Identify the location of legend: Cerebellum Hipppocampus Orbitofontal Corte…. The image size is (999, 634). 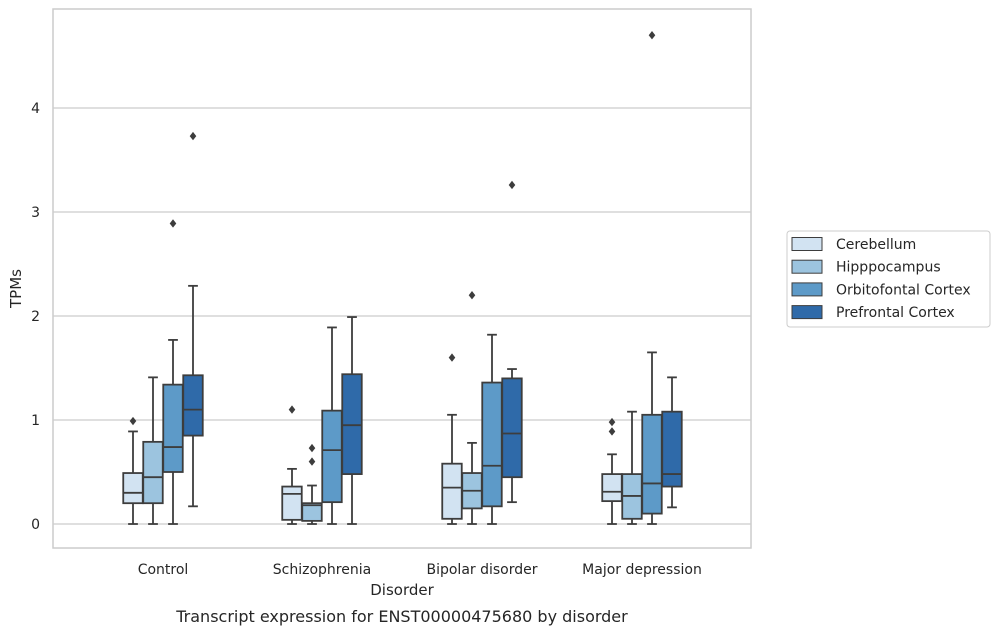
(888, 279).